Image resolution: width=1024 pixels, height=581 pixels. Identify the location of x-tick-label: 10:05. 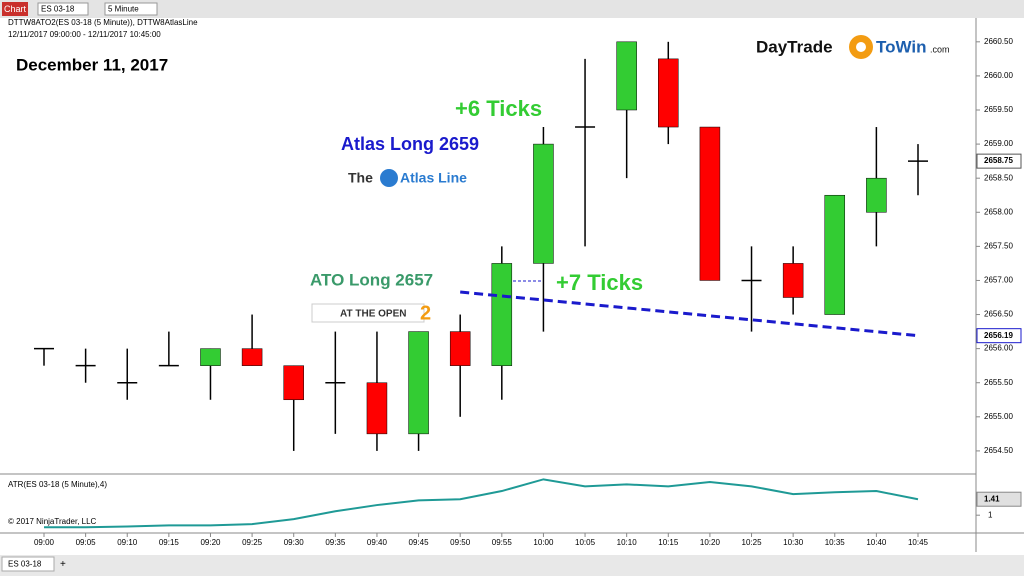
(585, 542).